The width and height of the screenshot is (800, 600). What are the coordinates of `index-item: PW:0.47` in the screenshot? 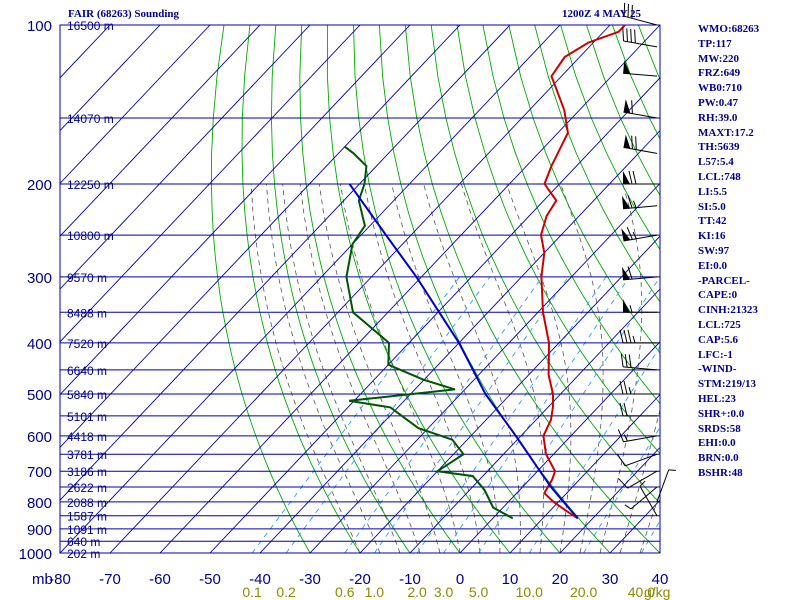 It's located at (718, 102).